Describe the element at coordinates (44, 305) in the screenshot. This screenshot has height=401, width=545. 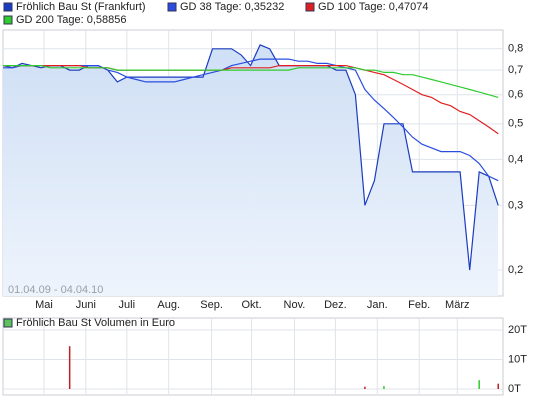
I see `x-tick-label: Mai` at that location.